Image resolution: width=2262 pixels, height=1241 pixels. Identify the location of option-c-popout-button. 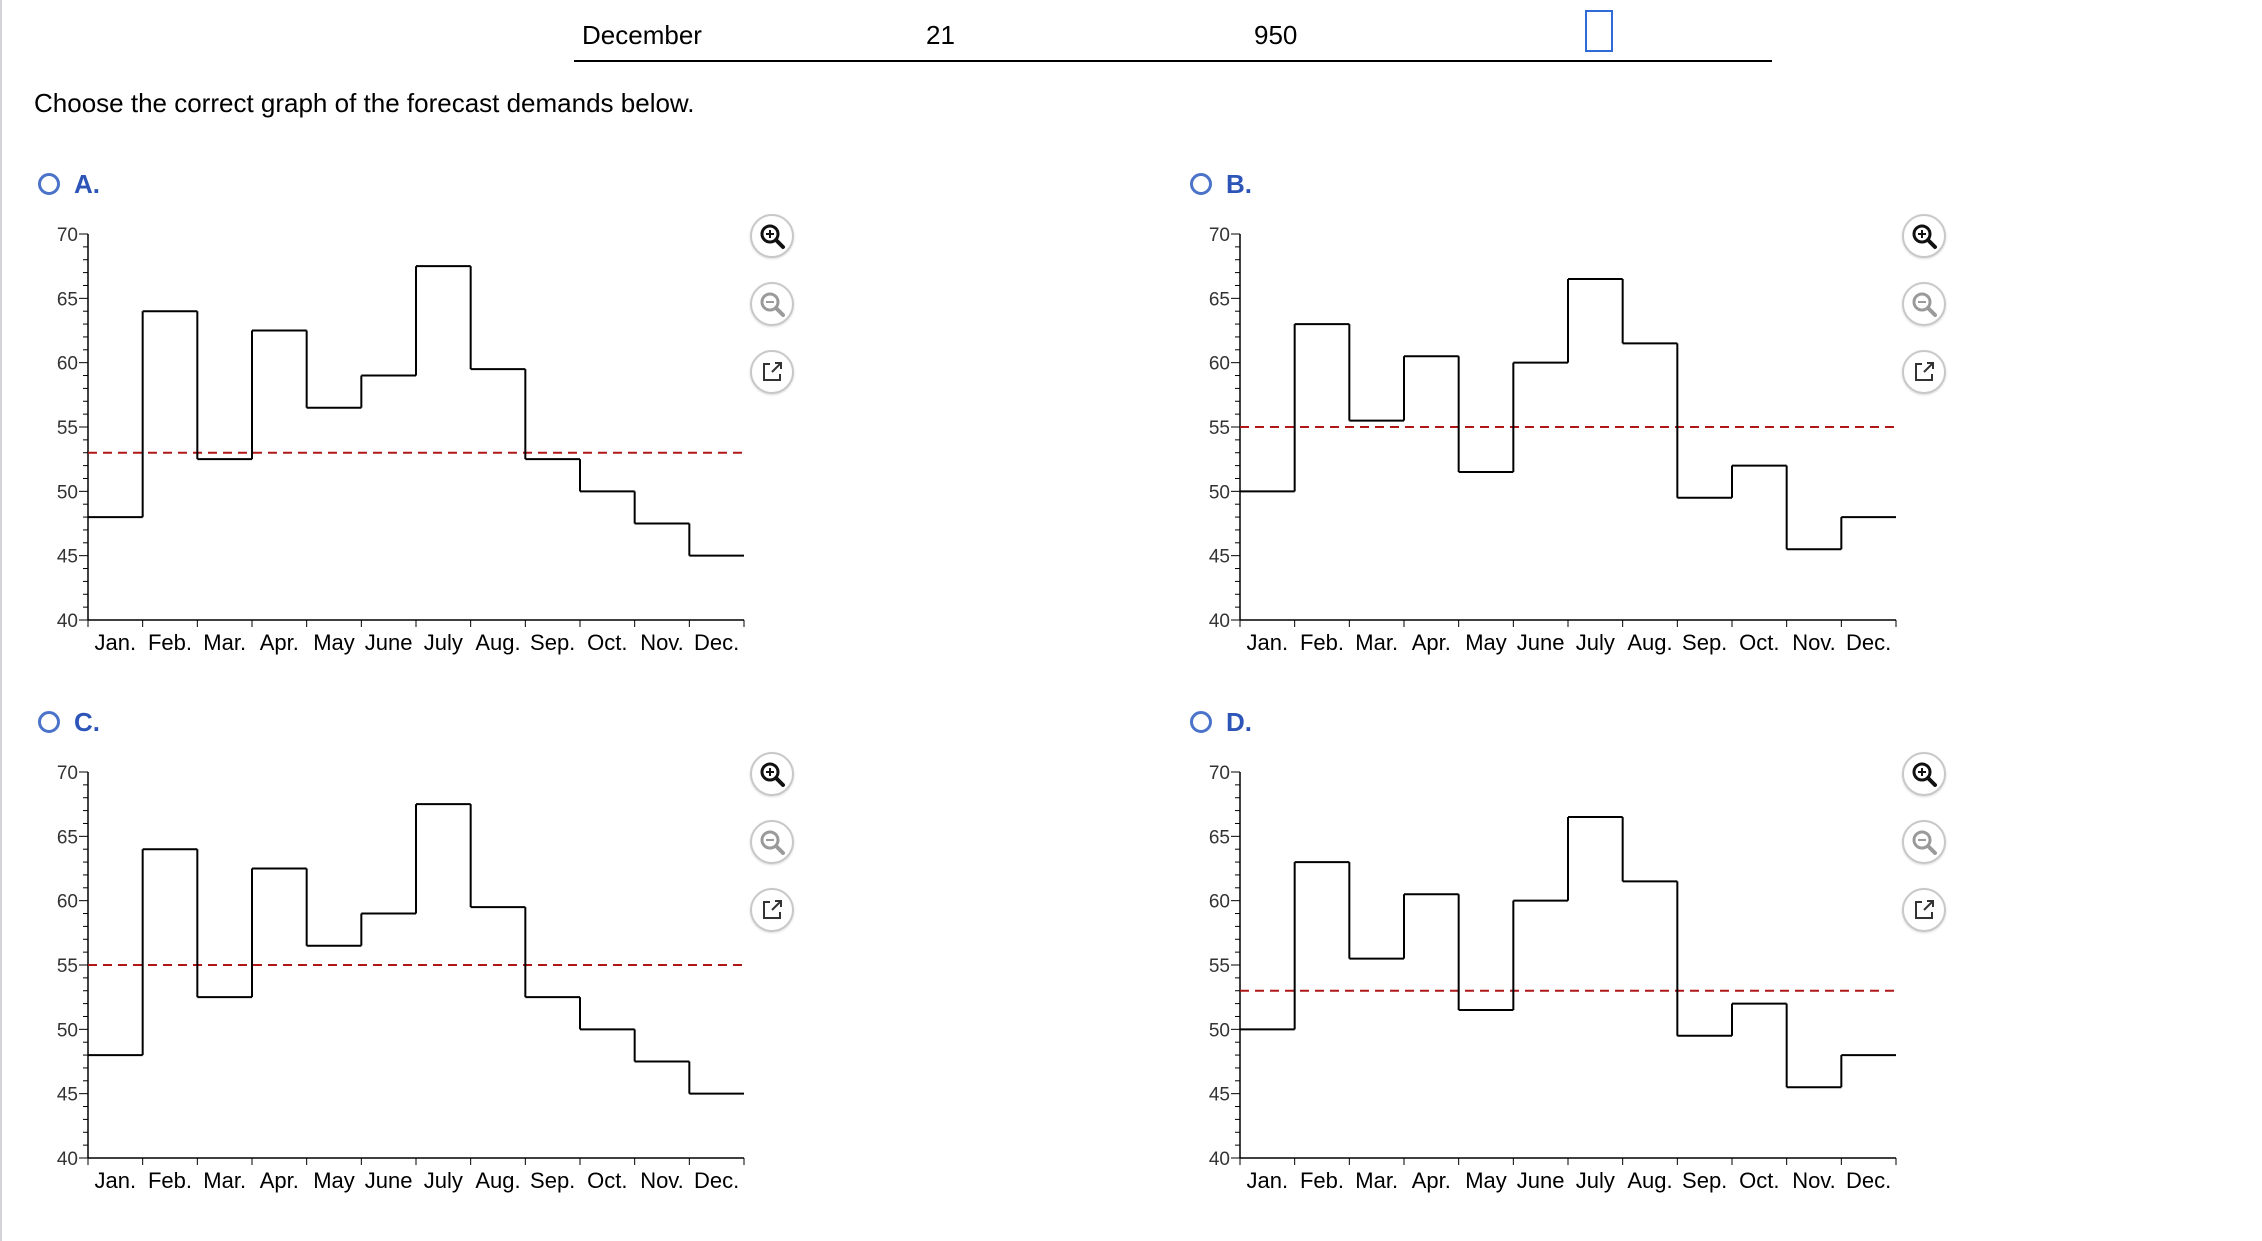
(772, 910).